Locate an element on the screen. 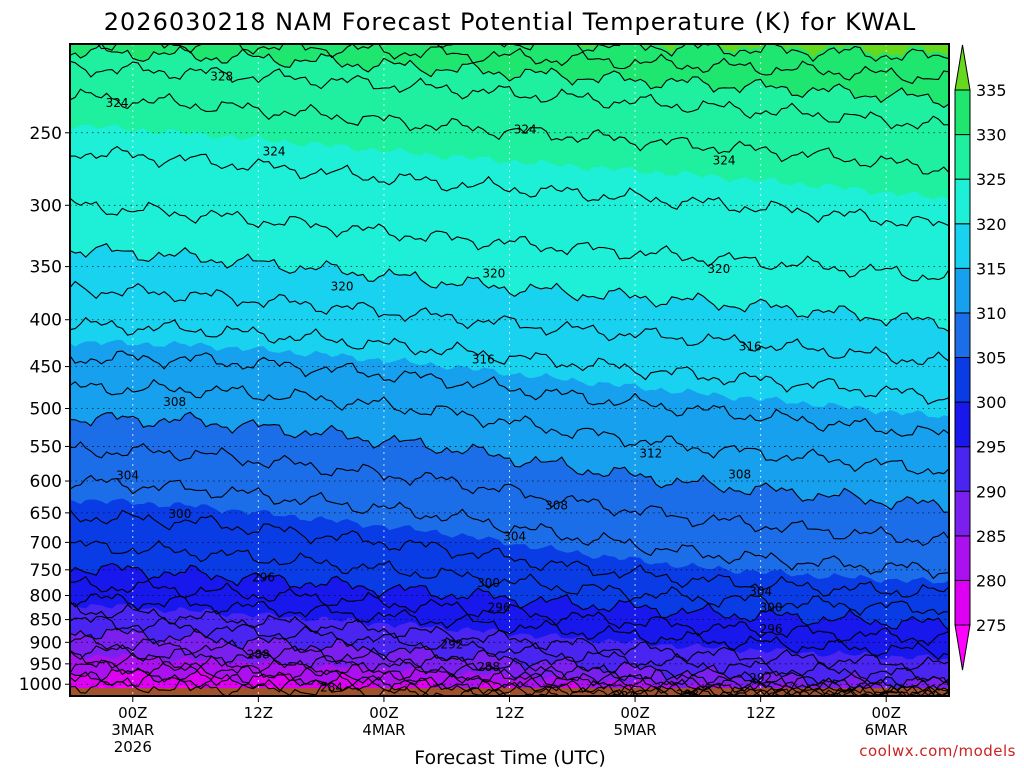  y-tick-label-600: 600 is located at coordinates (46, 482).